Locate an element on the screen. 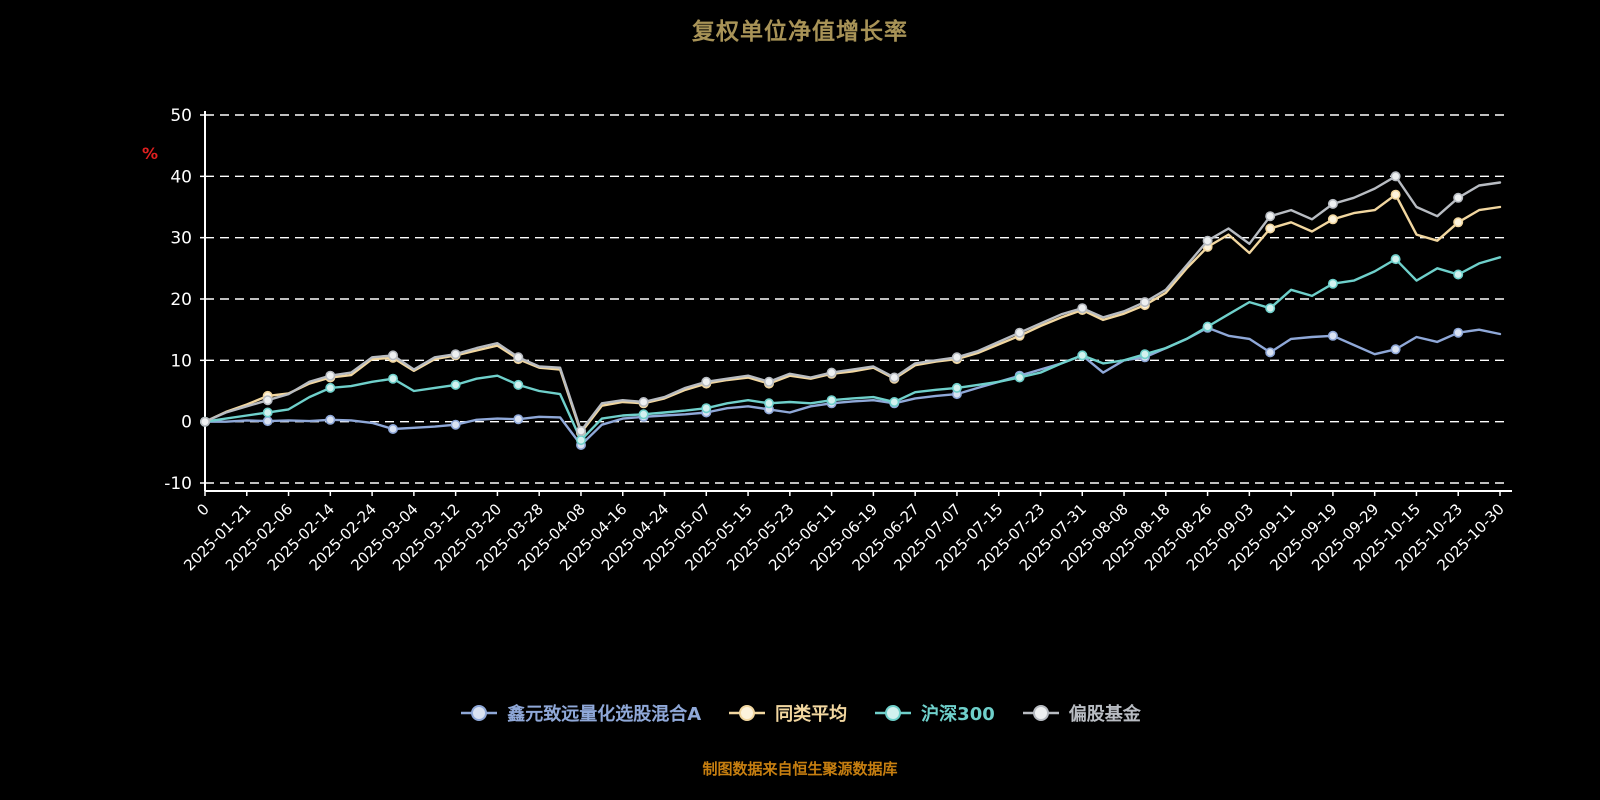 This screenshot has width=1600, height=800. x-tick-label: 0 is located at coordinates (202, 509).